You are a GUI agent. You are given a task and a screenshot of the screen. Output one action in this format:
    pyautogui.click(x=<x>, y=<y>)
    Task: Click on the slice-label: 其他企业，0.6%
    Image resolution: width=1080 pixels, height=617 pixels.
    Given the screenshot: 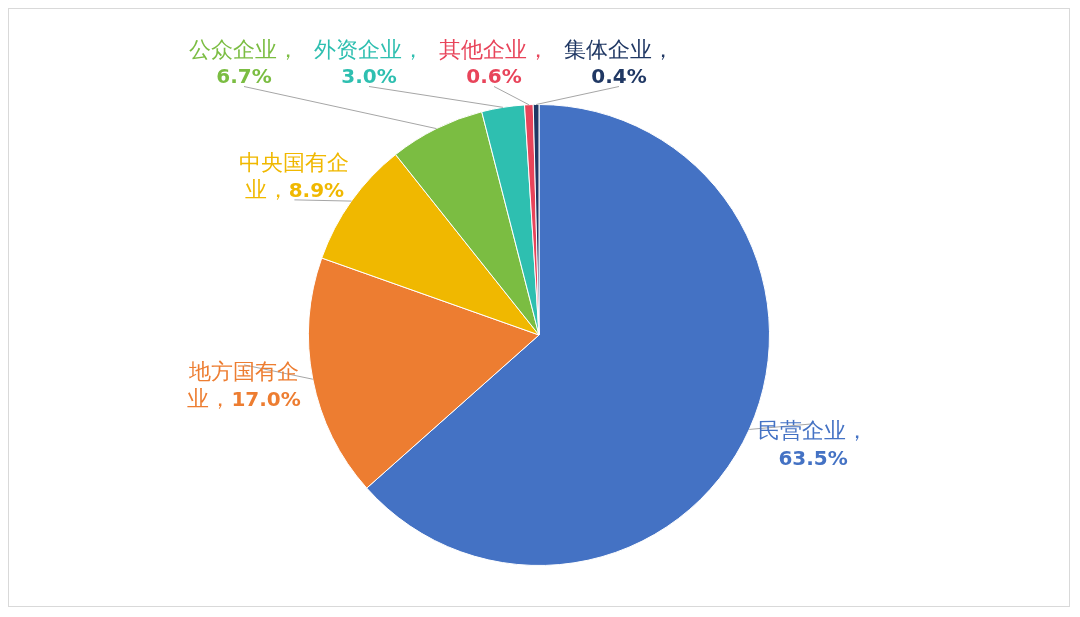 What is the action you would take?
    pyautogui.click(x=494, y=62)
    